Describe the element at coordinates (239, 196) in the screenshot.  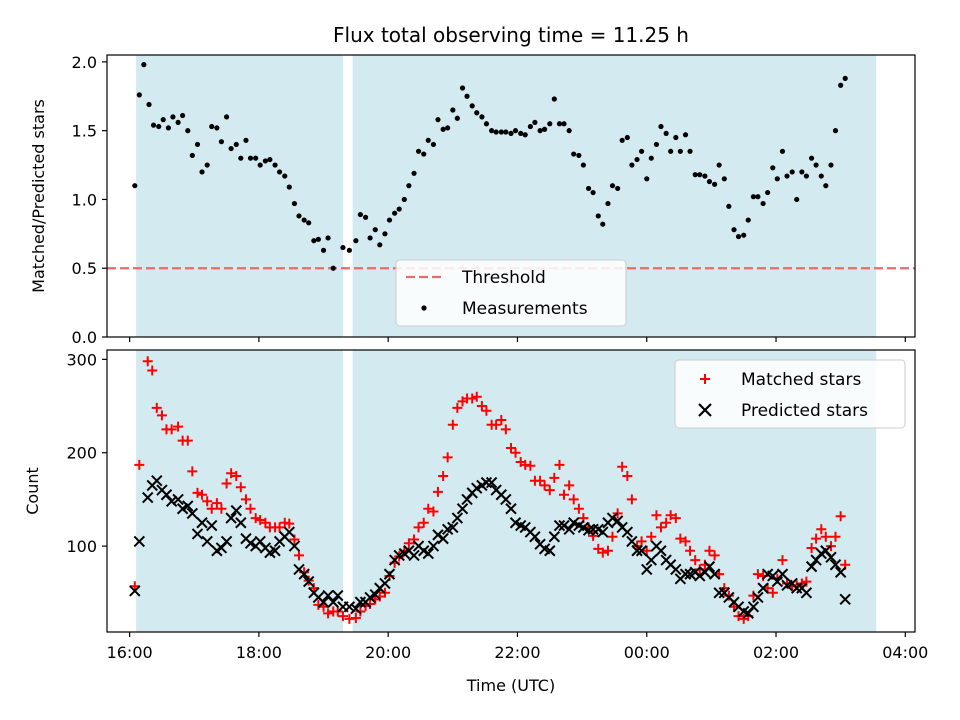
I see `observing-window` at that location.